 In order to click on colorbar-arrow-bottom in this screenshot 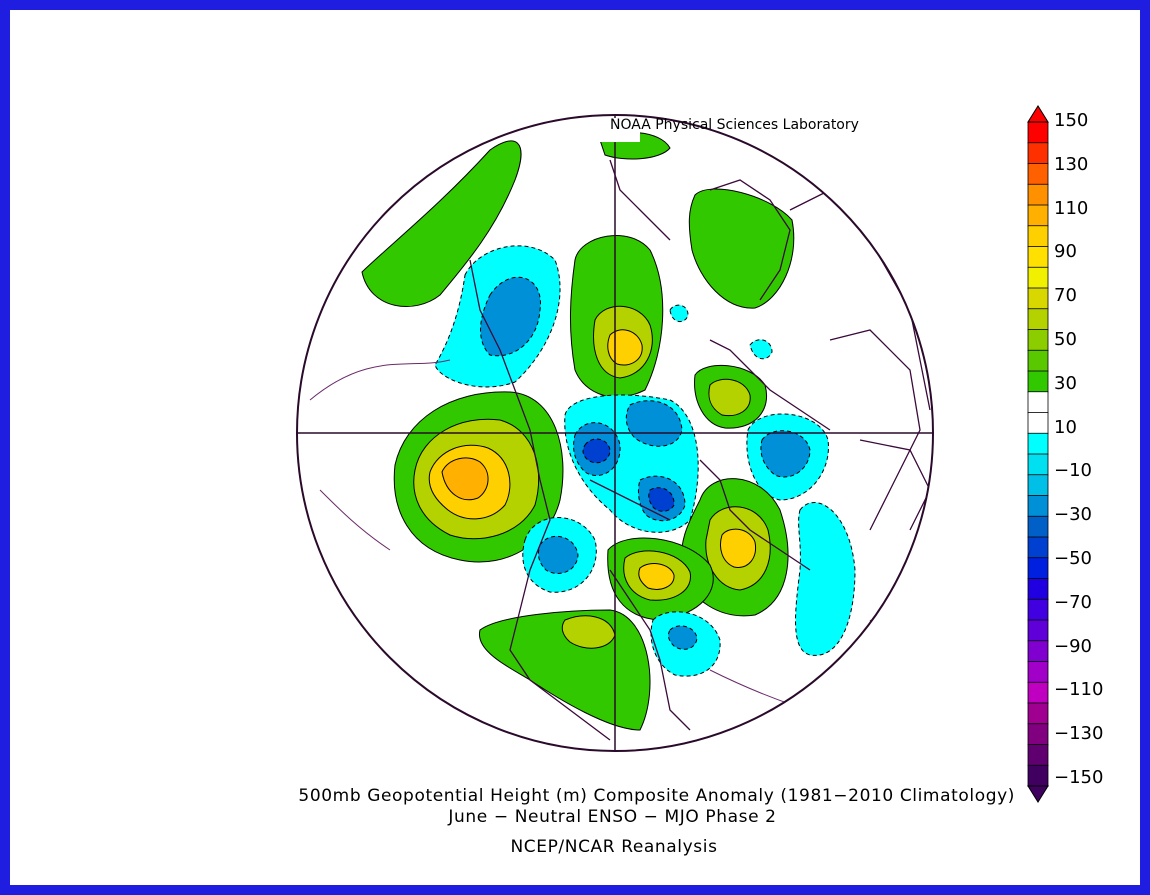, I will do `click(1038, 794)`.